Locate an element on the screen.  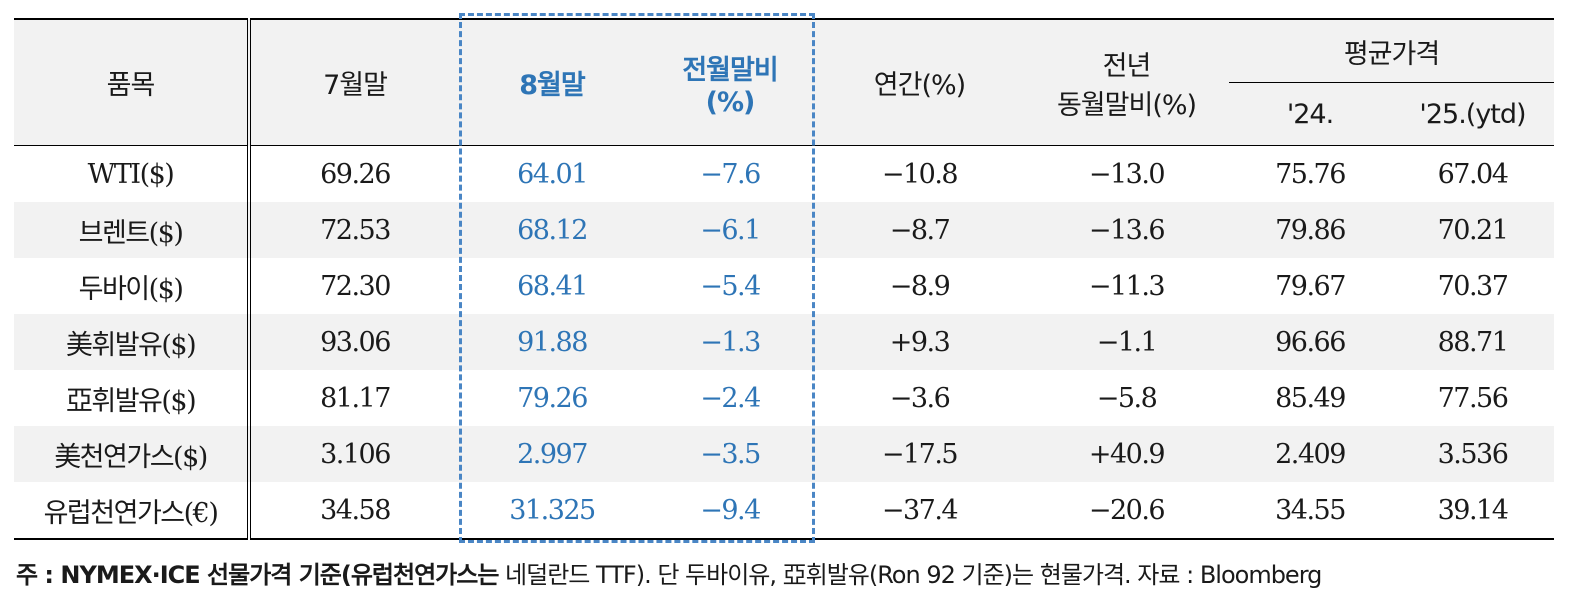
cell-ytd: −17.5 is located at coordinates (919, 454).